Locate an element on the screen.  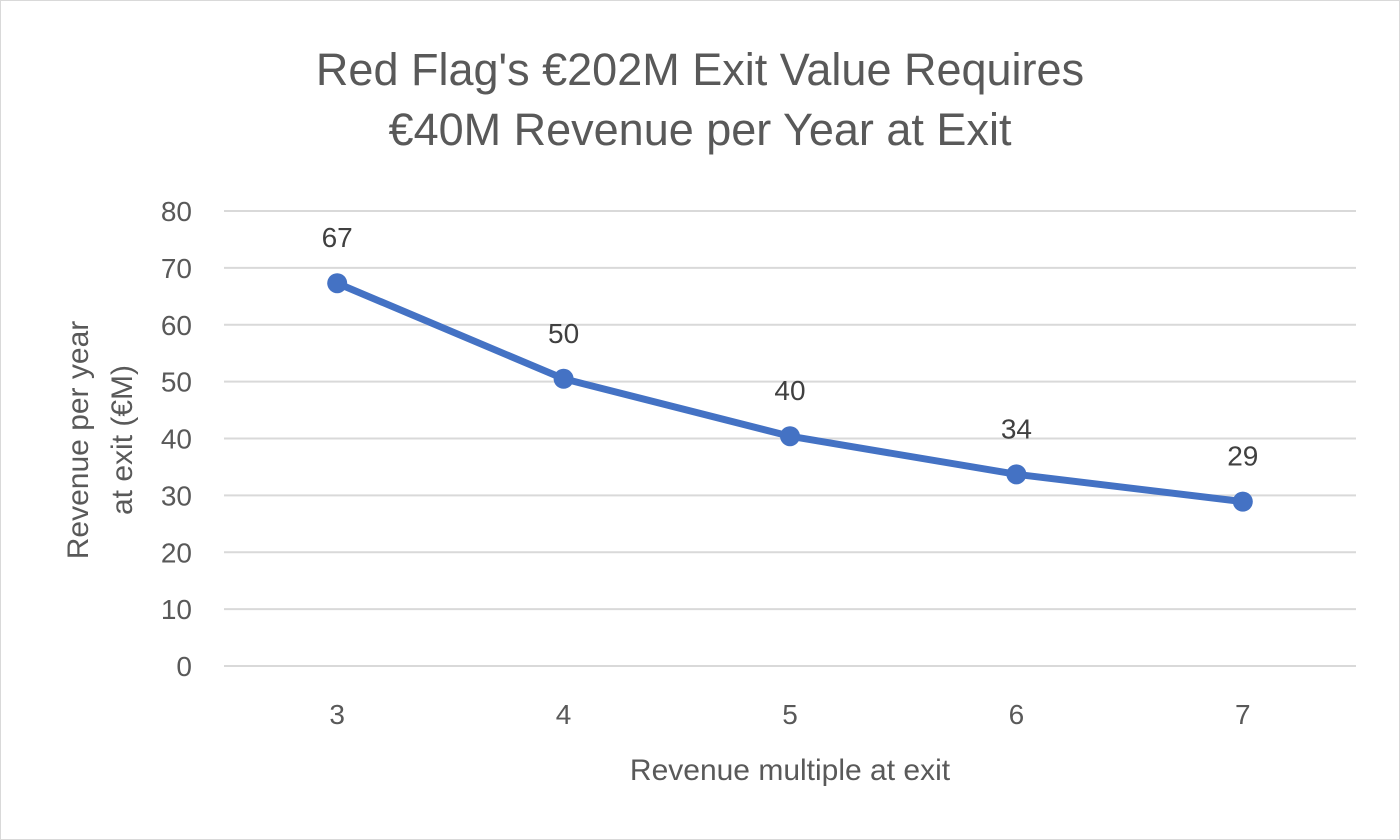
y-tick-label: 20 is located at coordinates (176, 552).